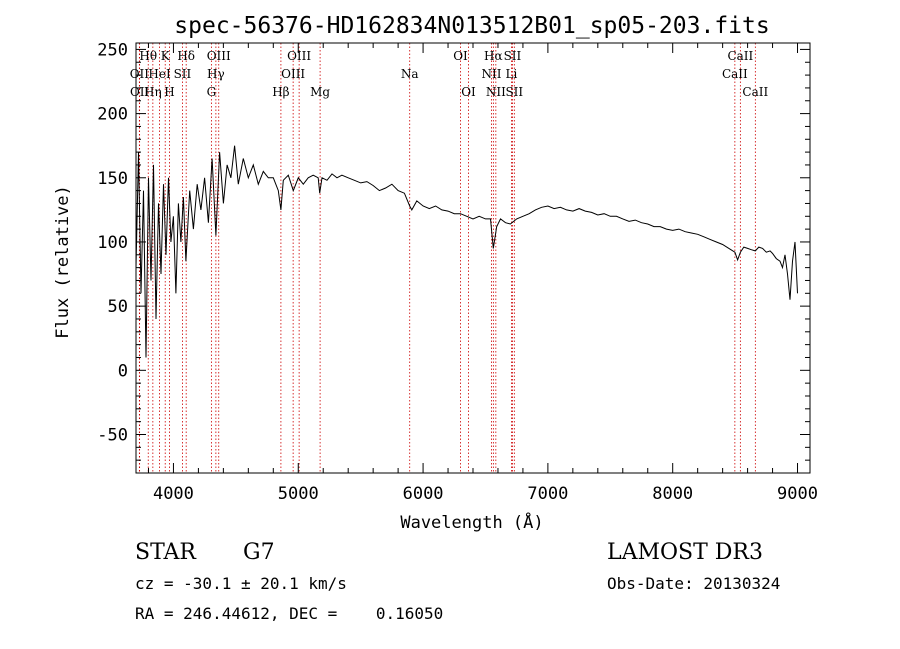  Describe the element at coordinates (112, 115) in the screenshot. I see `y-tick-label-5: 200` at that location.